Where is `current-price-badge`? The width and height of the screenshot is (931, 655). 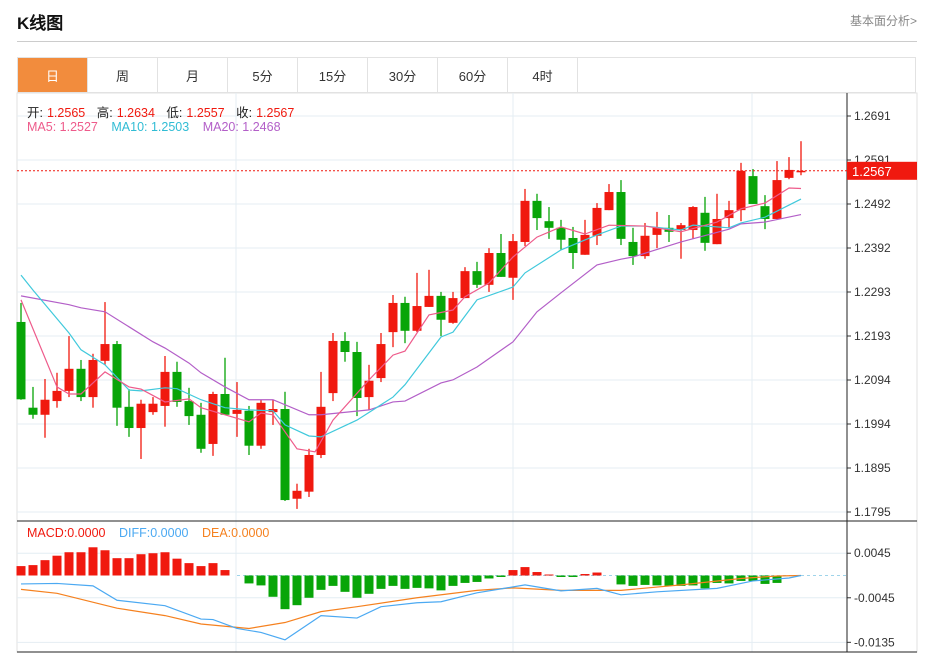
current-price-badge is located at coordinates (882, 170).